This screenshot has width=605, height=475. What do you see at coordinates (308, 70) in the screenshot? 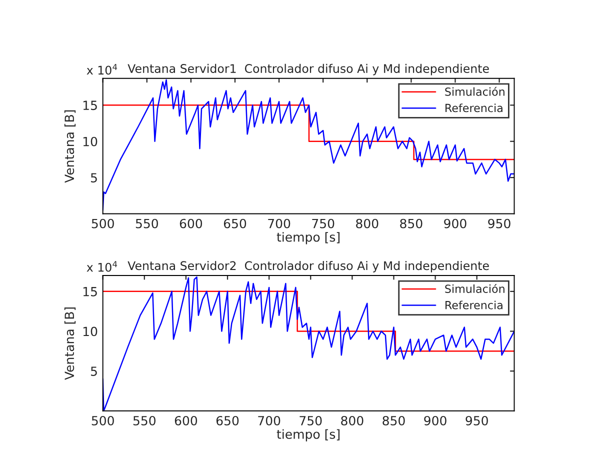
I see `chart-title: Ventana Servidor1 Controlador difuso Ai y Md independiente` at bounding box center [308, 70].